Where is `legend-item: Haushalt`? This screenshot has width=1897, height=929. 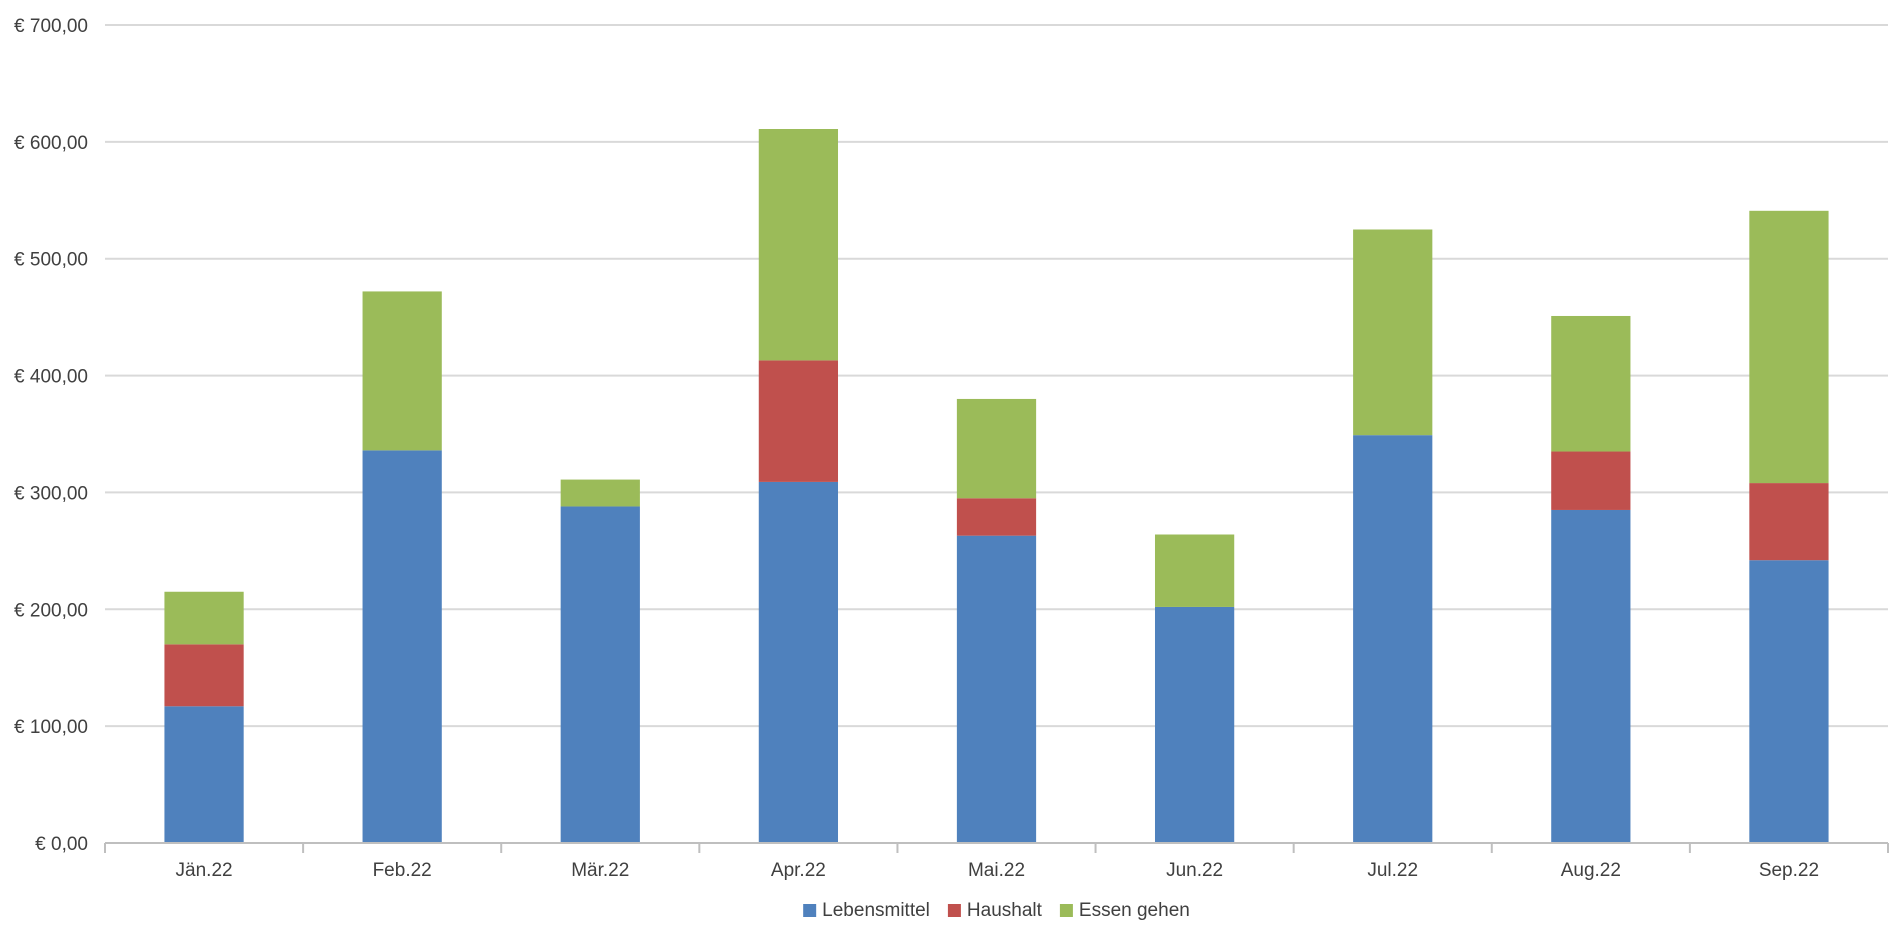 legend-item: Haushalt is located at coordinates (995, 910).